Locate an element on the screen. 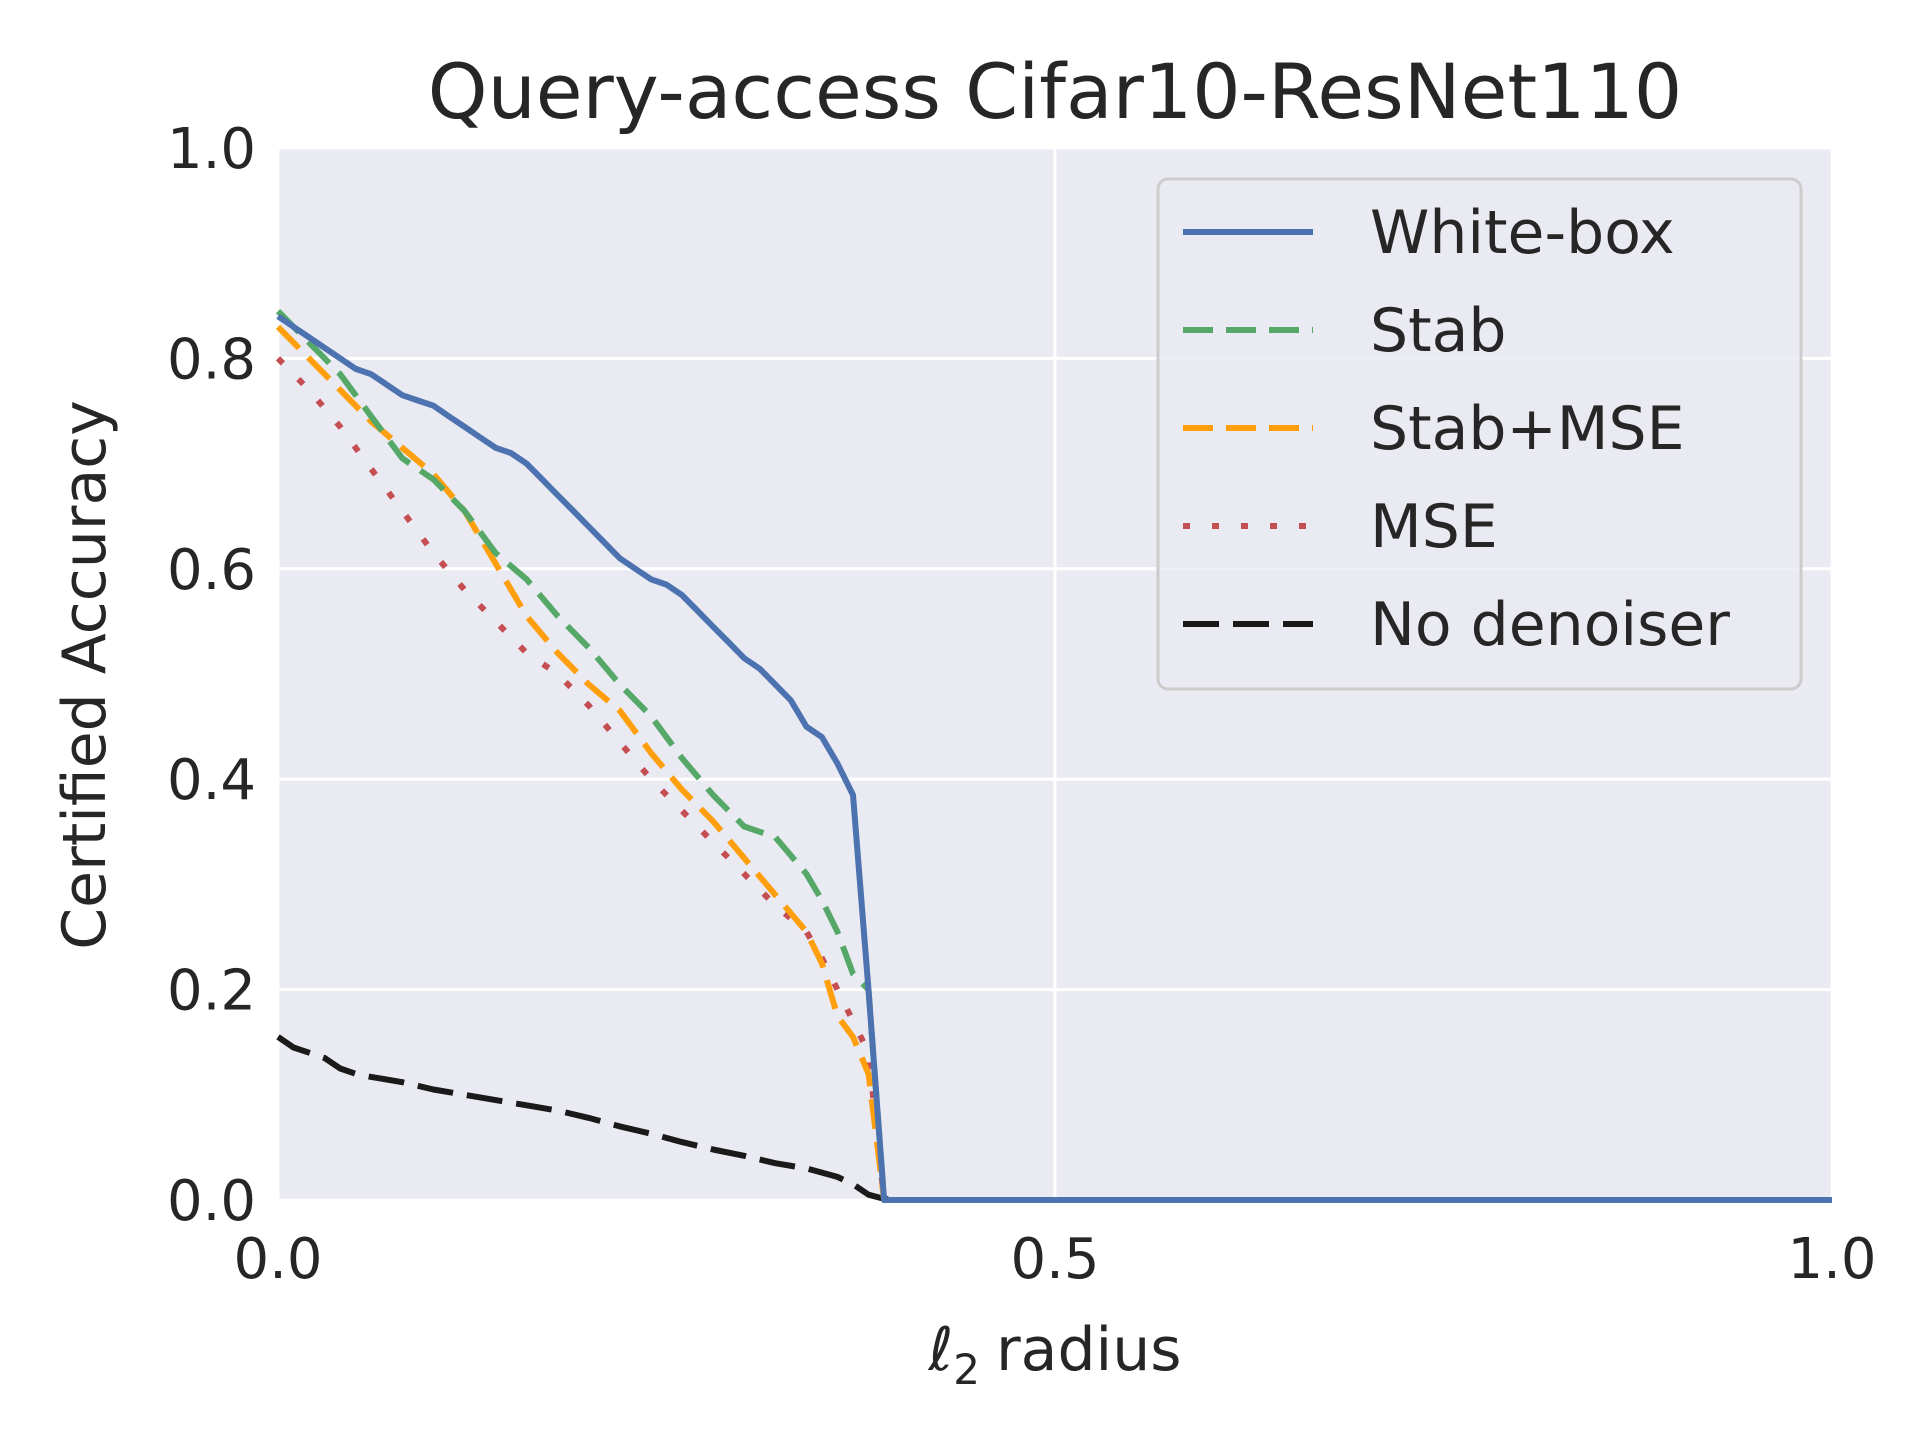 The height and width of the screenshot is (1445, 1920). x-axis-label: ℓ2 radius is located at coordinates (1054, 1354).